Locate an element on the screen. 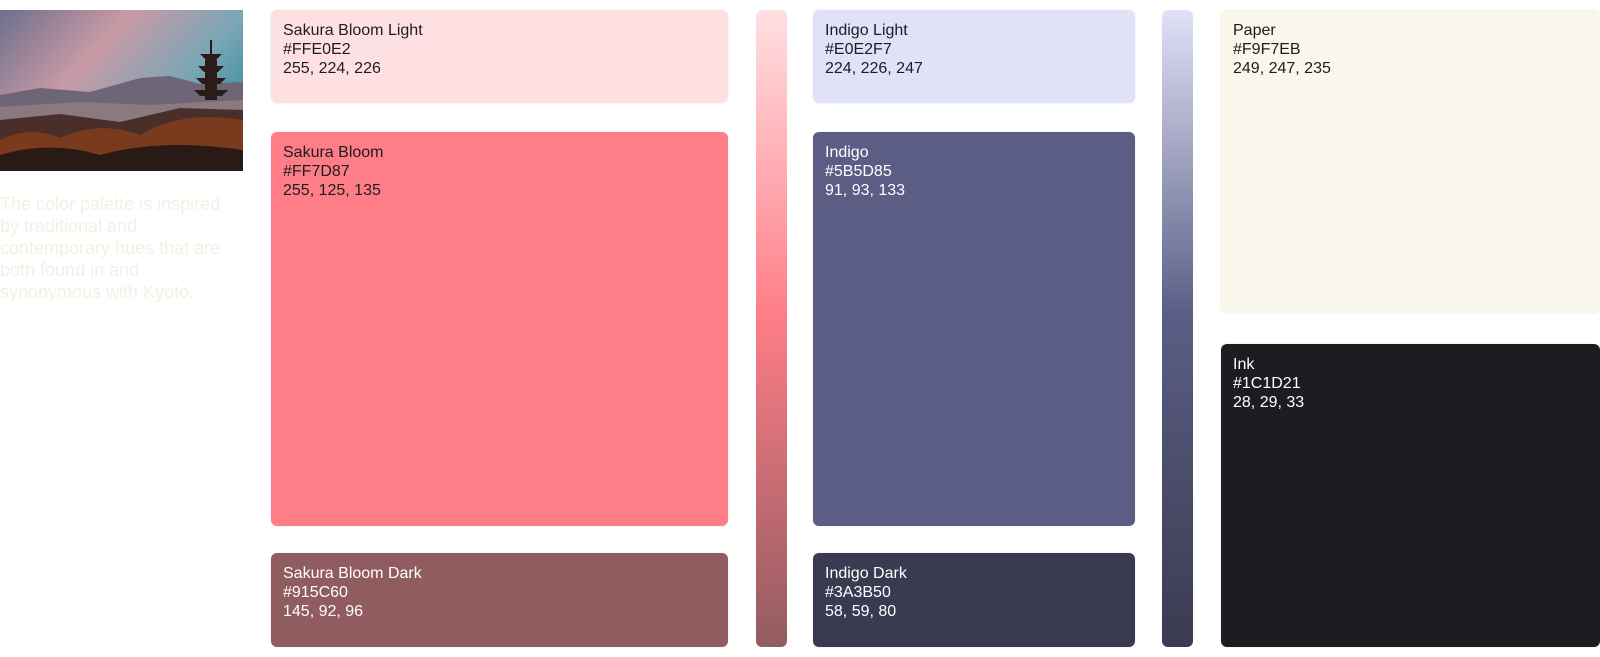 This screenshot has width=1600, height=657. swatch-rgb: 91, 93, 133 is located at coordinates (865, 190).